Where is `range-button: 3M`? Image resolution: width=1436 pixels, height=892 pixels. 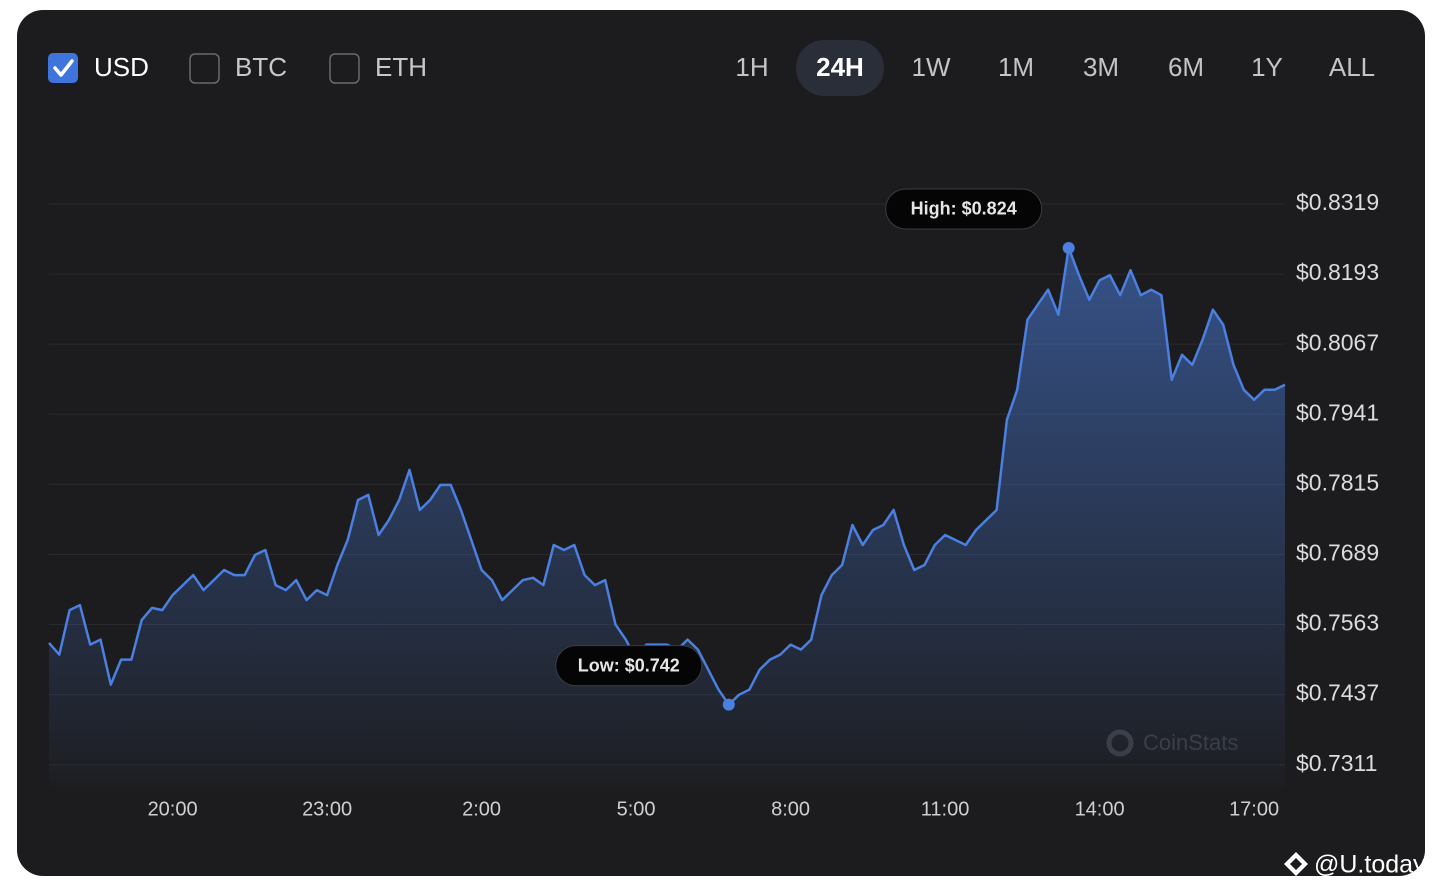
range-button: 3M is located at coordinates (1101, 67).